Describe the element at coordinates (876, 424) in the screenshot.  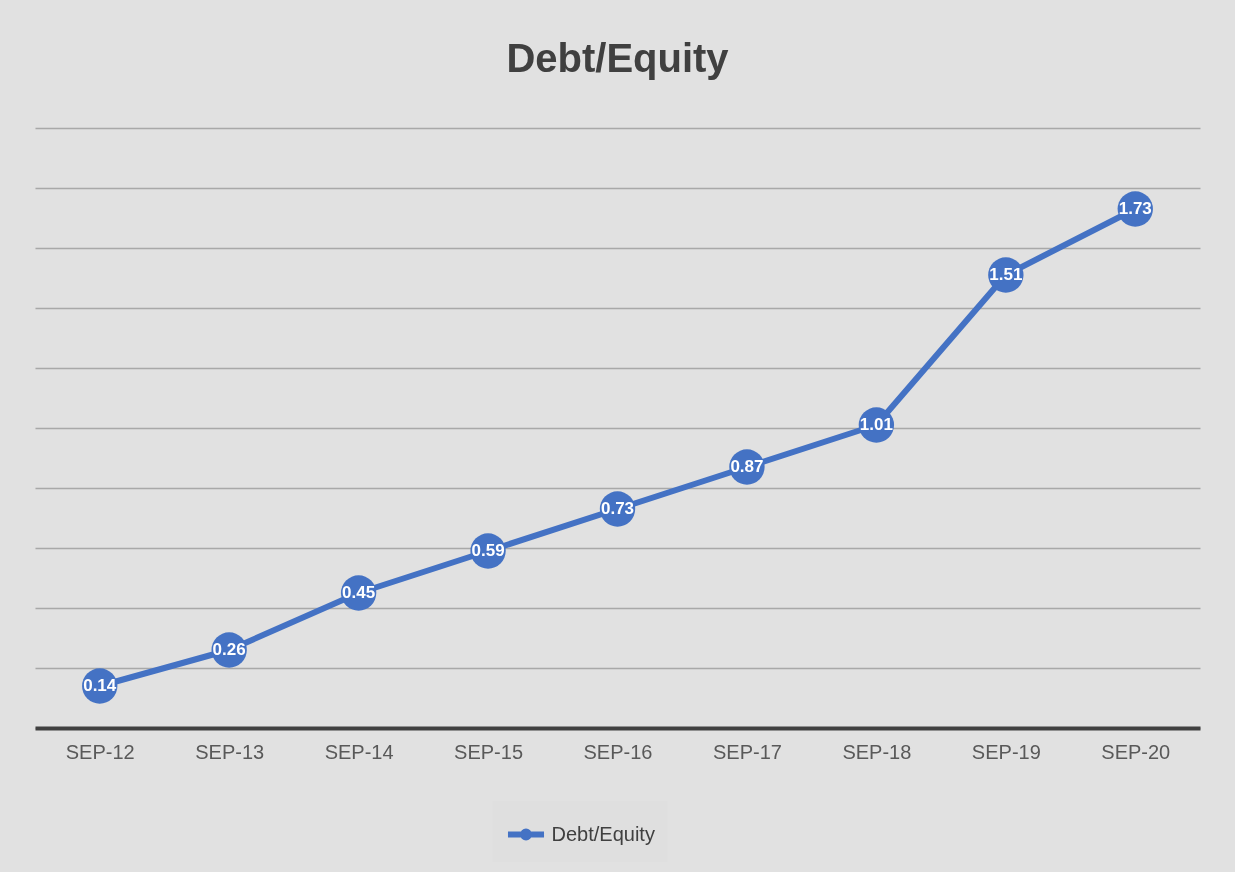
I see `data-label: 1.01` at that location.